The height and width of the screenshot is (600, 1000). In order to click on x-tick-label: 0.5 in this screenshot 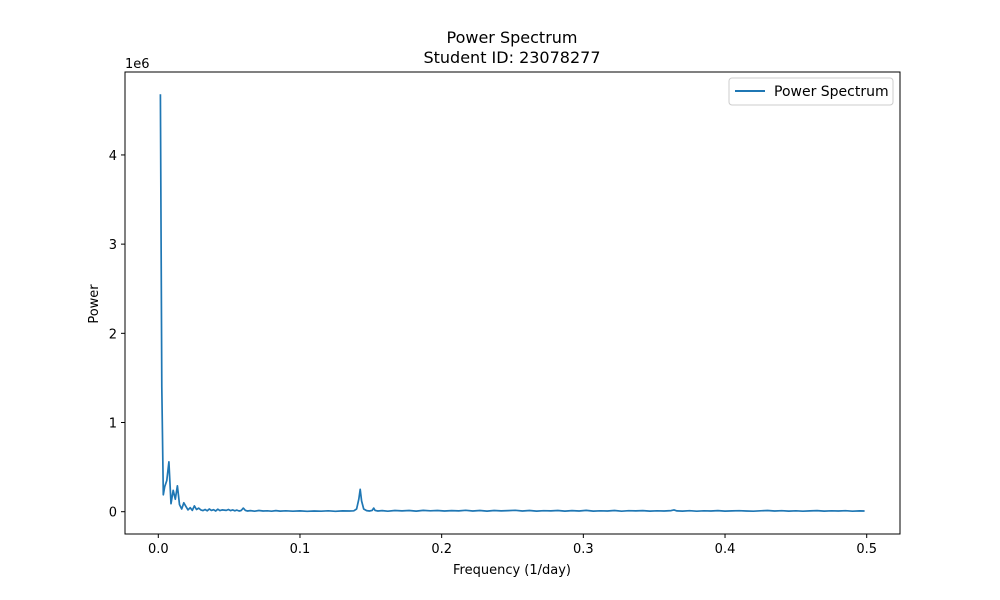, I will do `click(866, 549)`.